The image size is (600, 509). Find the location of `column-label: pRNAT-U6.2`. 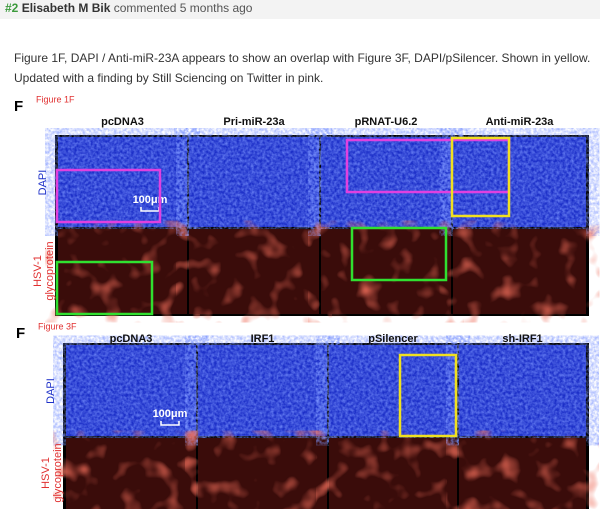

column-label: pRNAT-U6.2 is located at coordinates (386, 122).